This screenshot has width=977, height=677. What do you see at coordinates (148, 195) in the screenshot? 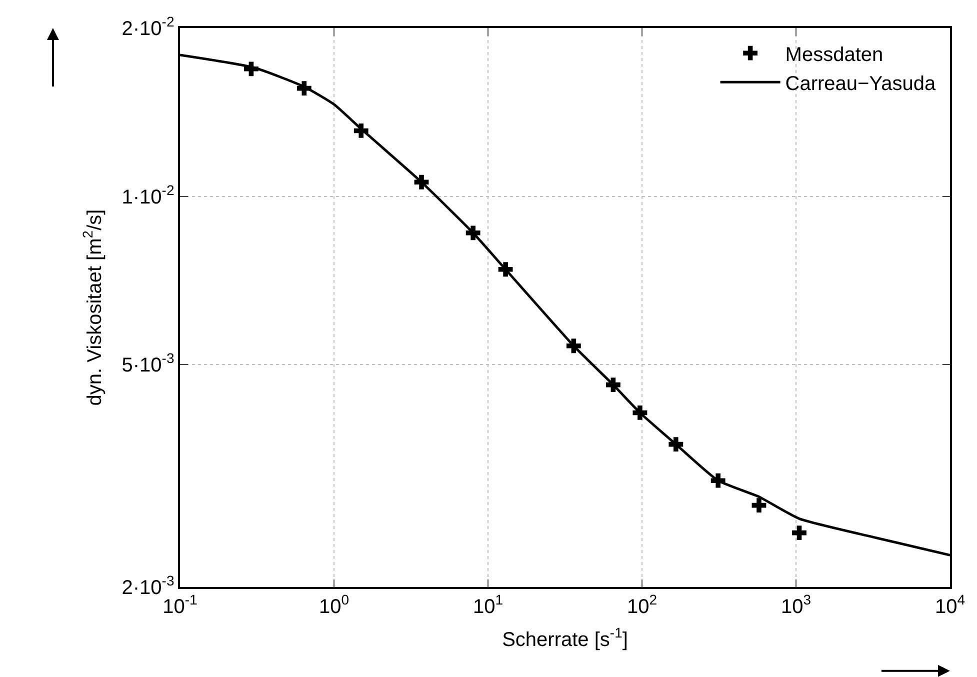
I see `y-tick-label: 1·10$^{-2}$` at bounding box center [148, 195].